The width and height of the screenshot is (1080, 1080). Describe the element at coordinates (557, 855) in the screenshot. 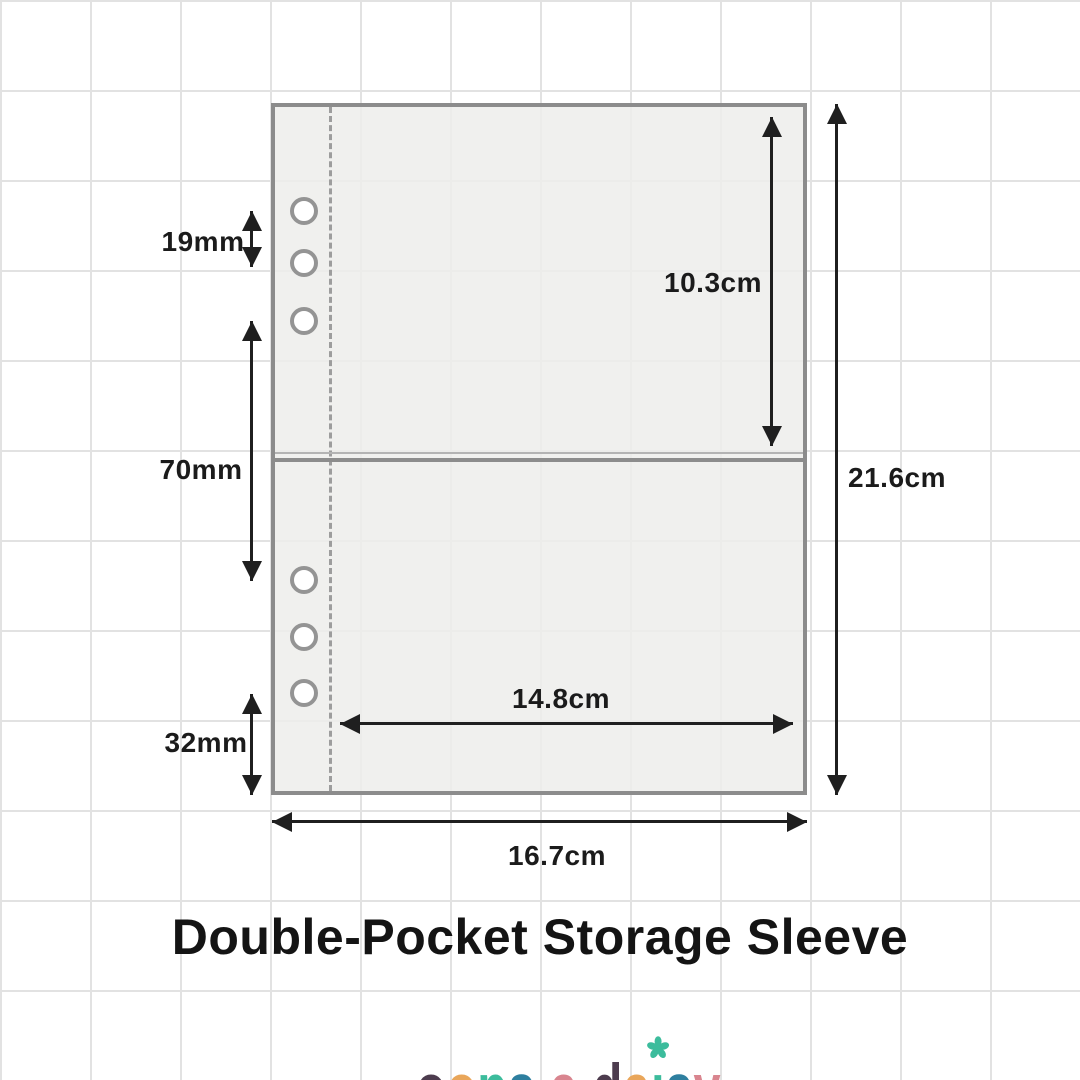

I see `dim-label-sleeve-width: 16.7cm` at that location.